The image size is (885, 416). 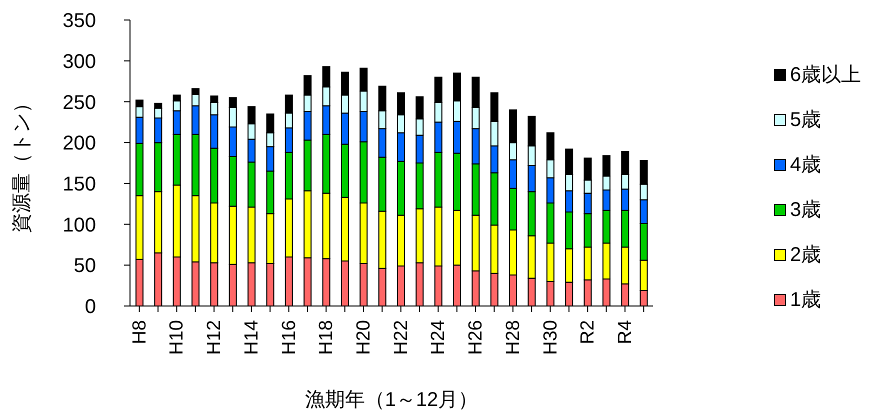 What do you see at coordinates (806, 255) in the screenshot?
I see `legend-label: 2歳` at bounding box center [806, 255].